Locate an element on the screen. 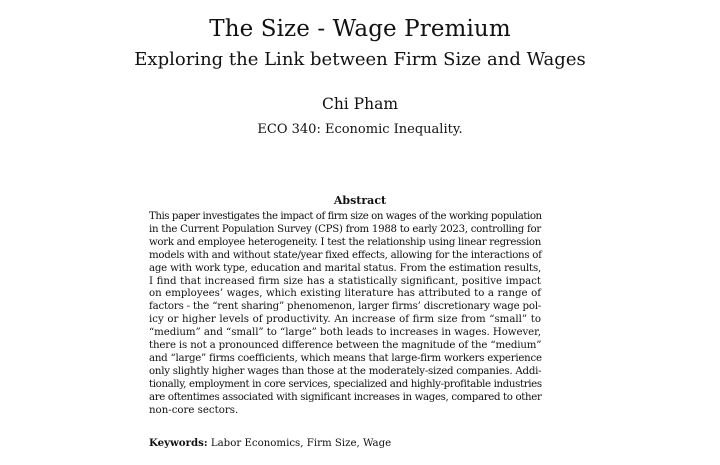 The width and height of the screenshot is (720, 465). keywords-label: Keywords: is located at coordinates (178, 443).